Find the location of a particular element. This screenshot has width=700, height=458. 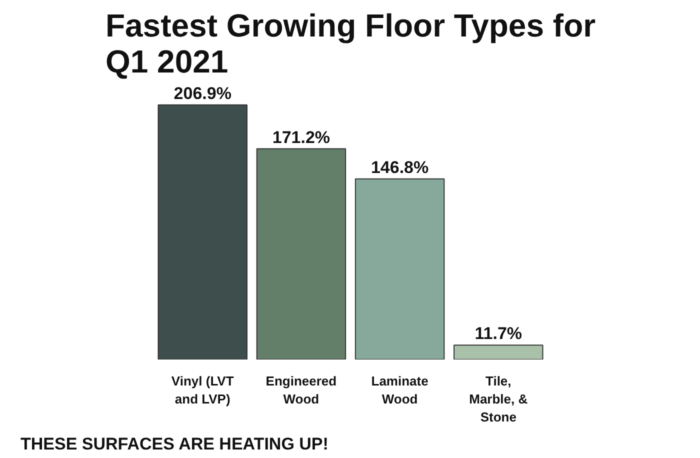

data-label: 171.2% is located at coordinates (301, 137).